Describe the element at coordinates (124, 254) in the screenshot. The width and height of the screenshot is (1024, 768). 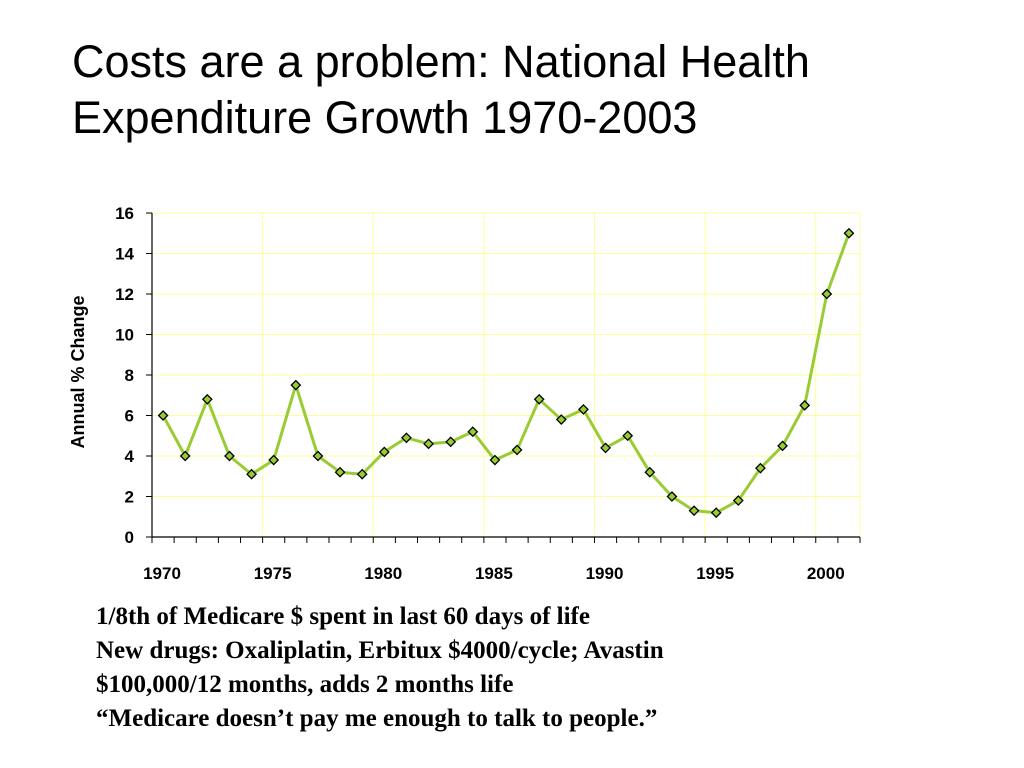
I see `y-tick-label: 14` at that location.